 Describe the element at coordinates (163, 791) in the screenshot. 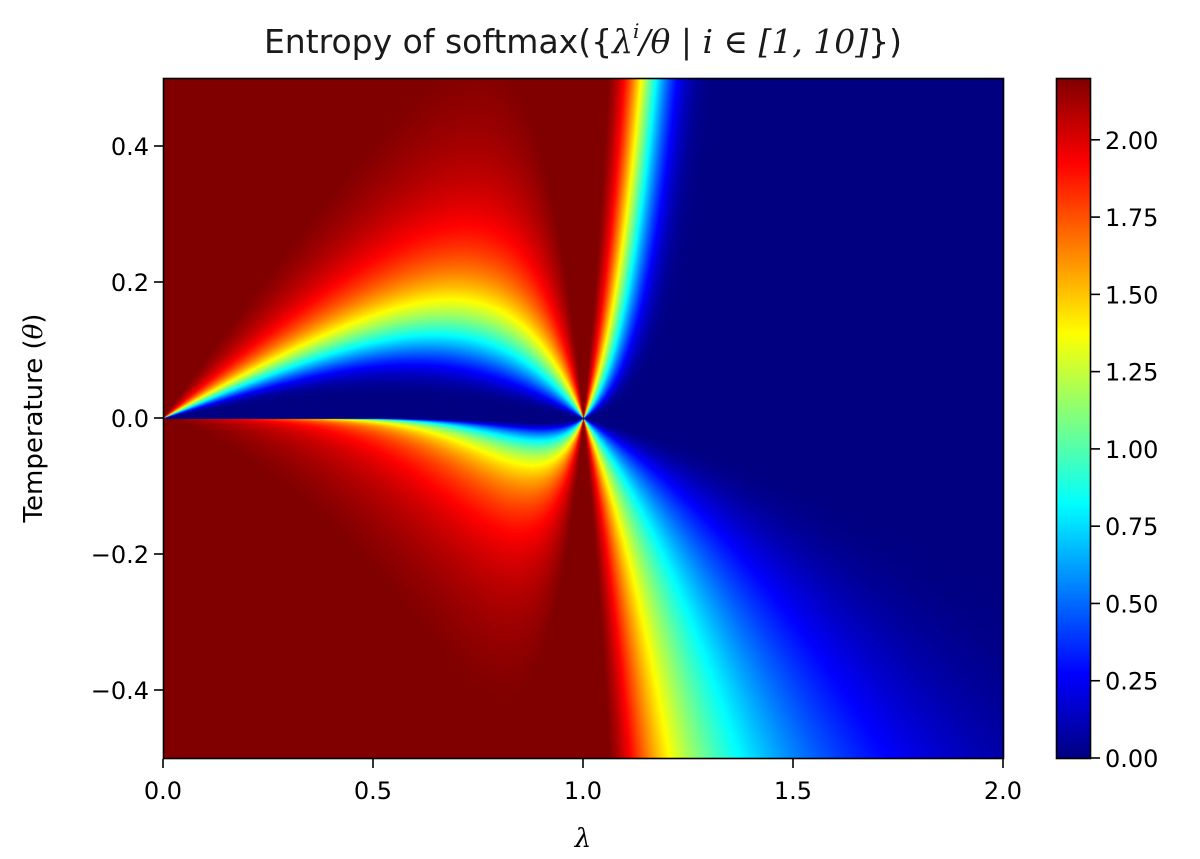

I see `x-tick-label: 0.0` at that location.